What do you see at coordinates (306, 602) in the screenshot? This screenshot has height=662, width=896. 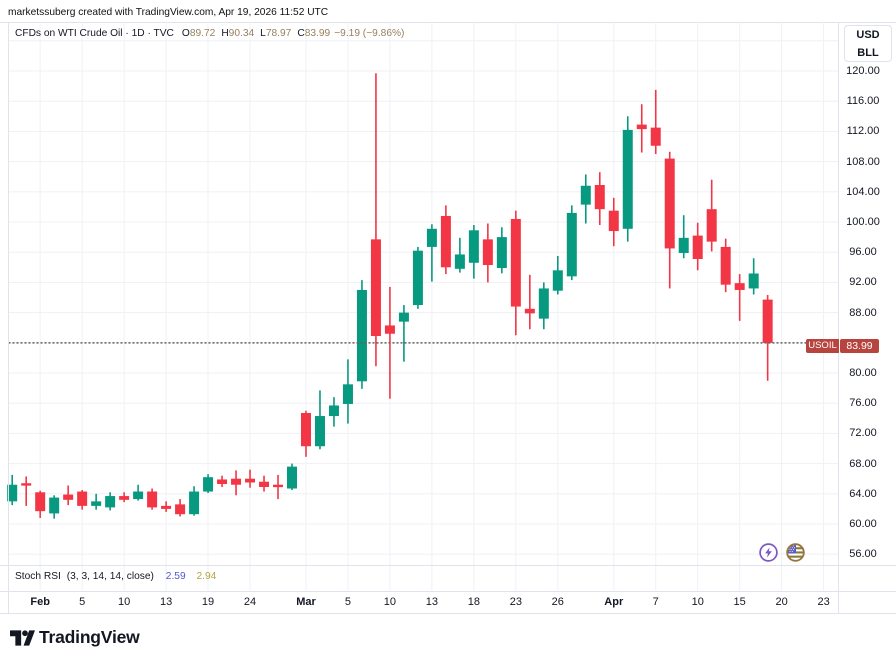 I see `time-axis-month-label: Mar` at bounding box center [306, 602].